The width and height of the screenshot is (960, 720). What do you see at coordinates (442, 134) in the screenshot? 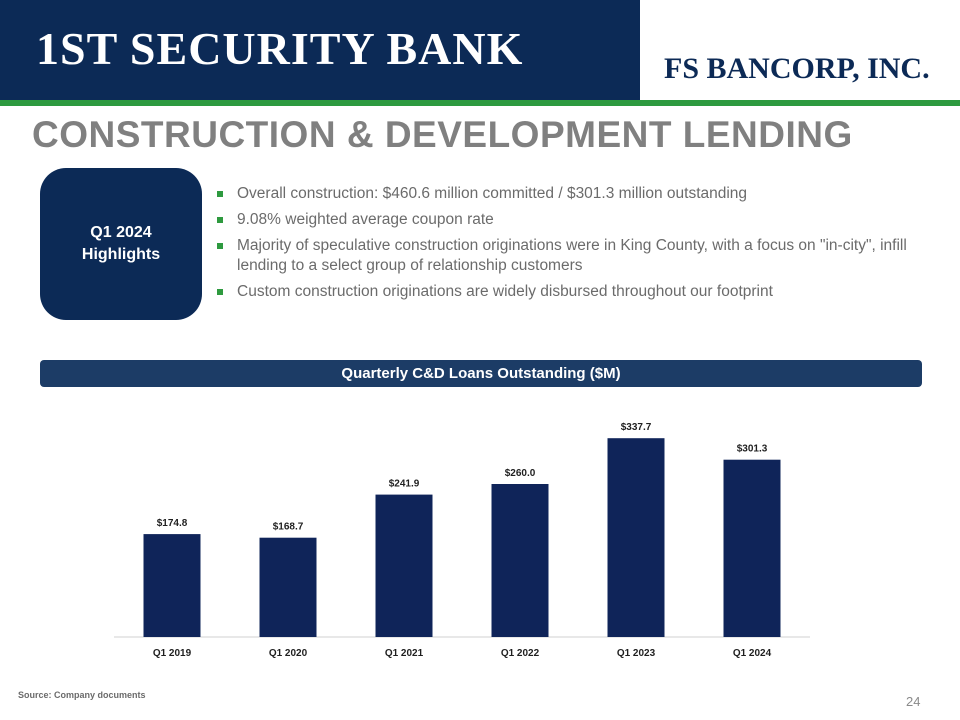
I see `page-title: CONSTRUCTION & DEVELOPMENT LENDING` at bounding box center [442, 134].